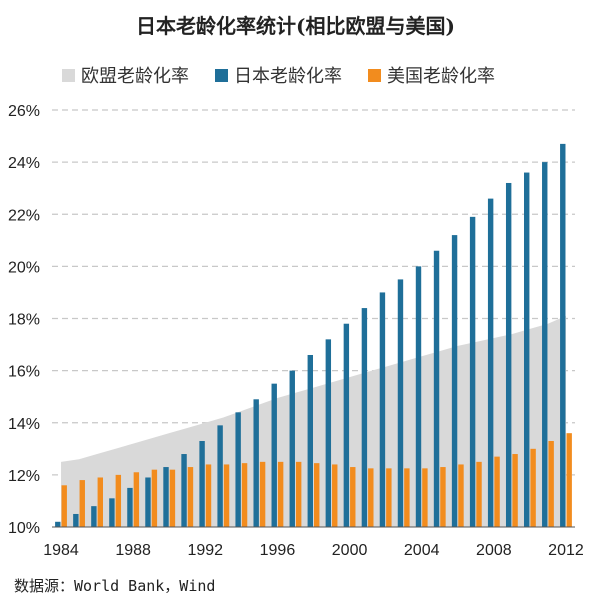  I want to click on y-tick-label: 12%, so click(24, 476).